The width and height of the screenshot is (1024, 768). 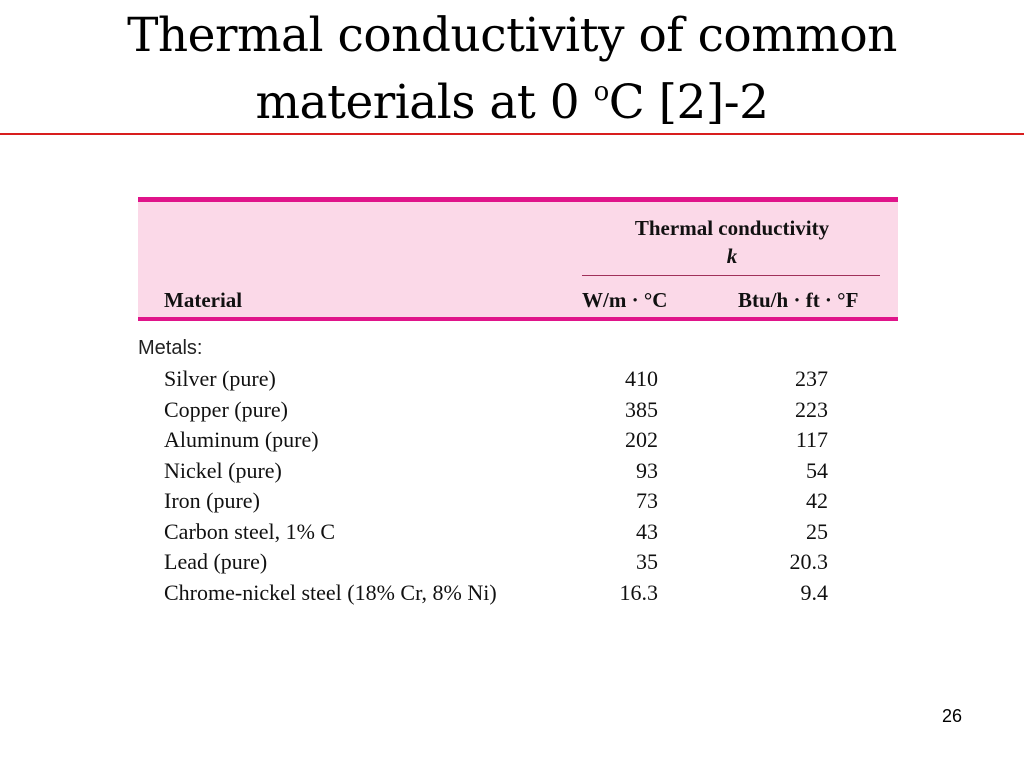 What do you see at coordinates (512, 134) in the screenshot?
I see `title-divider` at bounding box center [512, 134].